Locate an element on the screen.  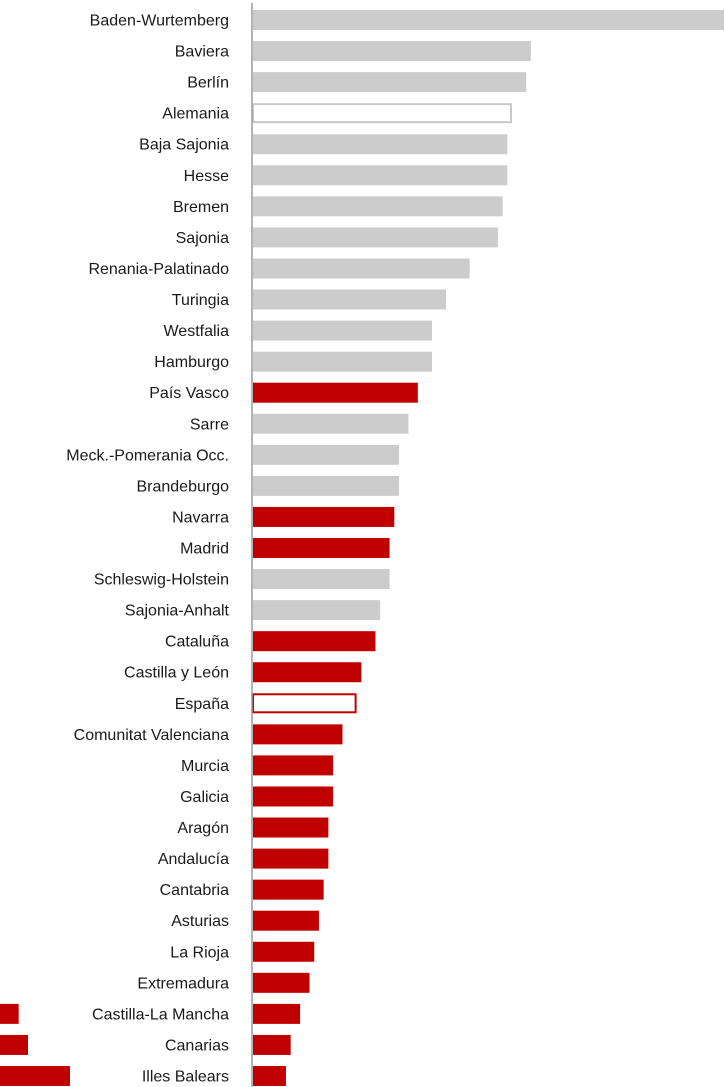
bar-hesse is located at coordinates (380, 175).